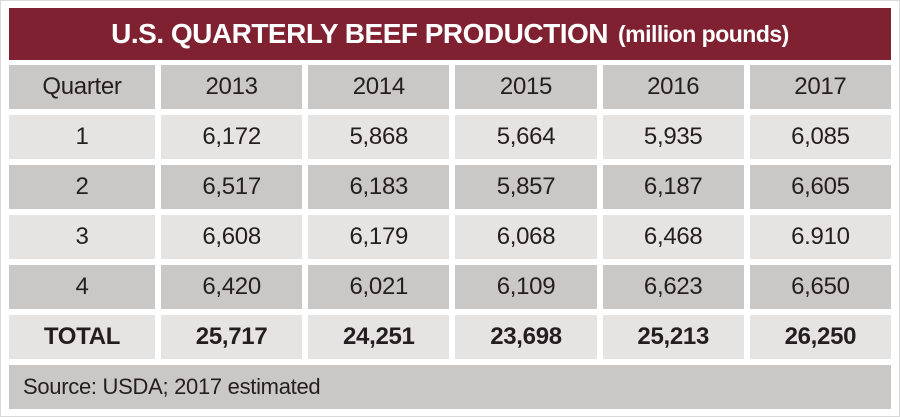  What do you see at coordinates (526, 87) in the screenshot?
I see `column-header-year: 2015` at bounding box center [526, 87].